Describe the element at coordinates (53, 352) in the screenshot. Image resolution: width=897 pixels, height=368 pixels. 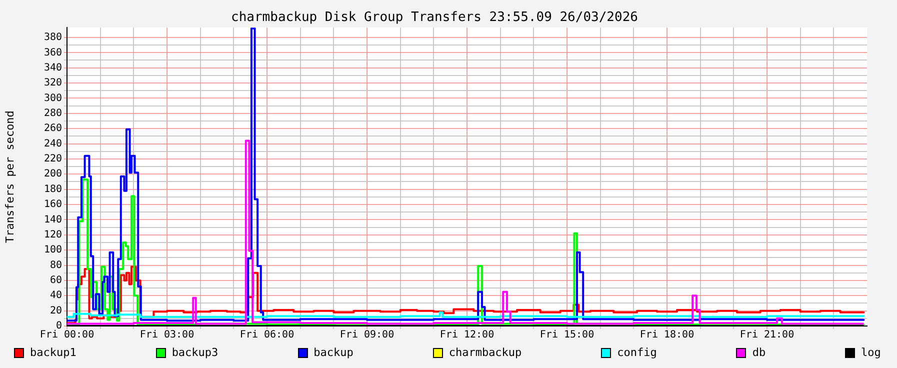
I see `legend-label: backup1` at that location.